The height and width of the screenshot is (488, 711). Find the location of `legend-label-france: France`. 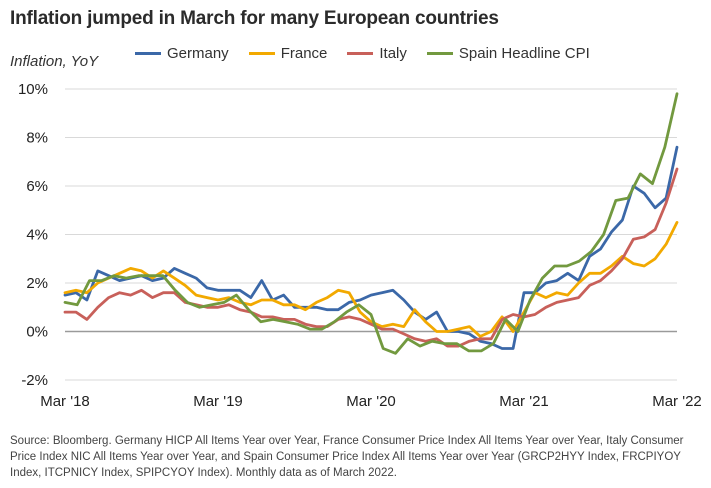

legend-label-france: France is located at coordinates (304, 53).